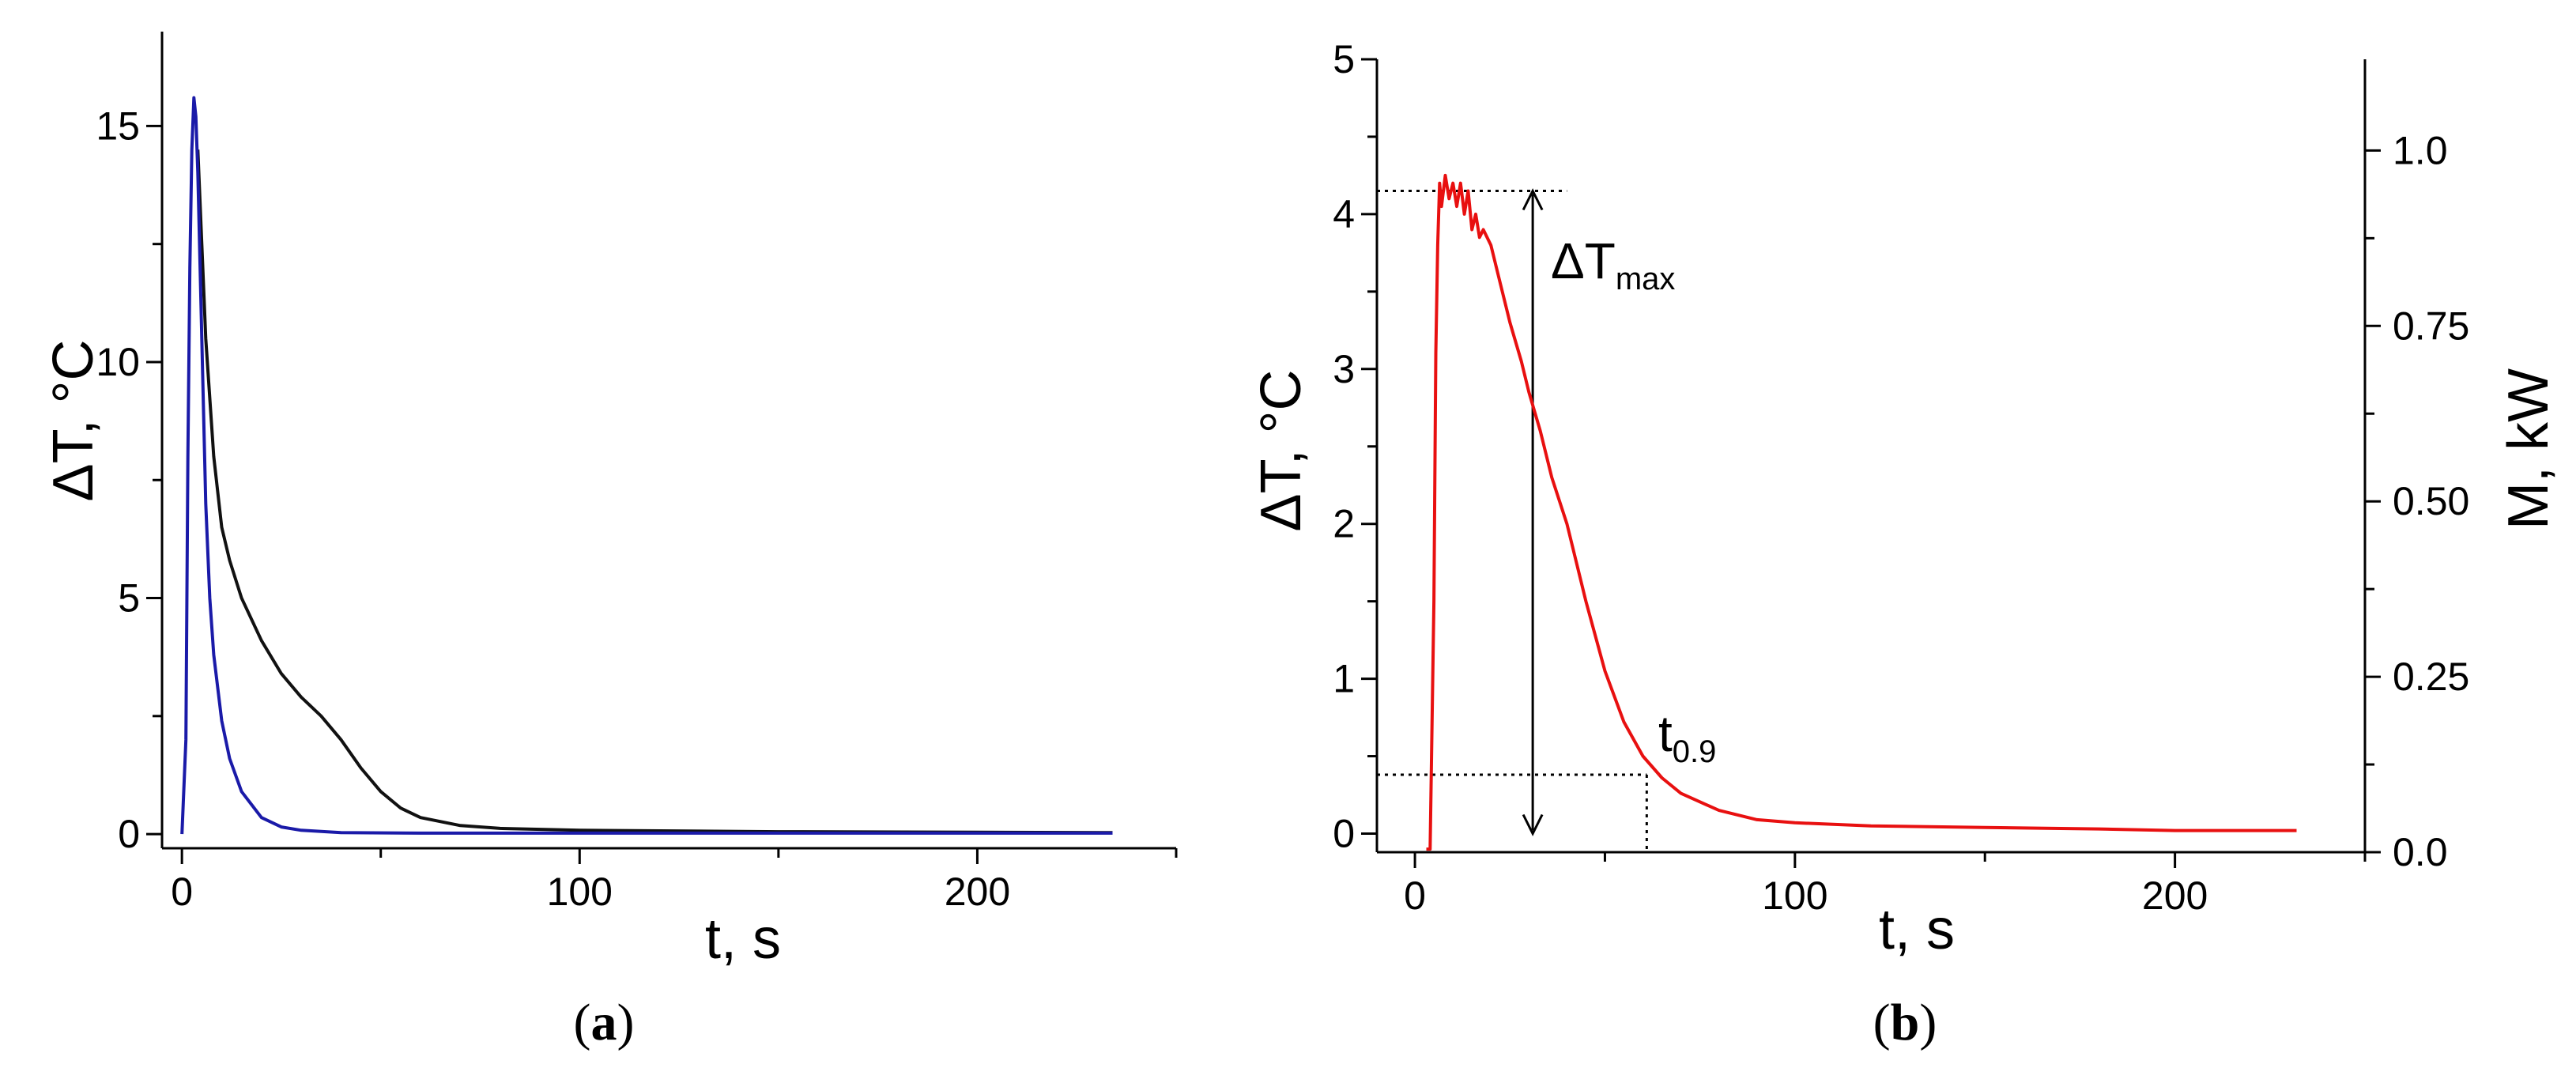 This screenshot has width=2576, height=1068. What do you see at coordinates (1415, 896) in the screenshot?
I see `panel-b-x-tick-label: 0` at bounding box center [1415, 896].